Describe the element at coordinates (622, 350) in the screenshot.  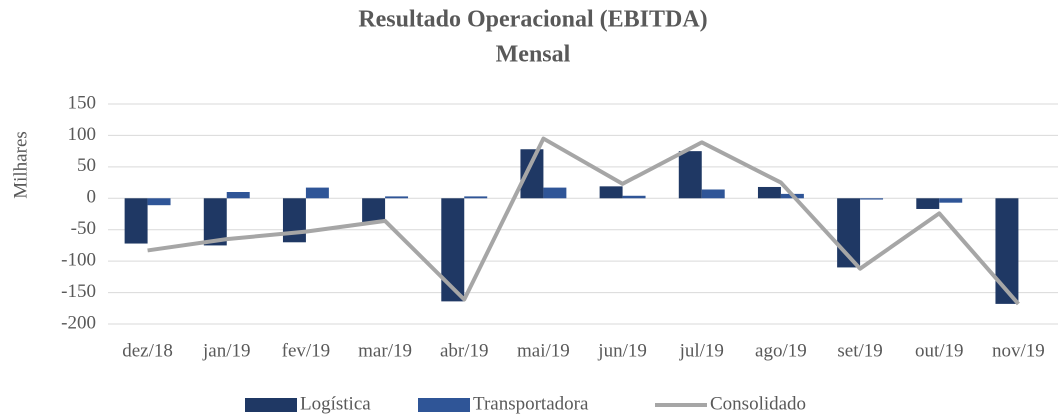
I see `x-tick-label: jun/19` at that location.